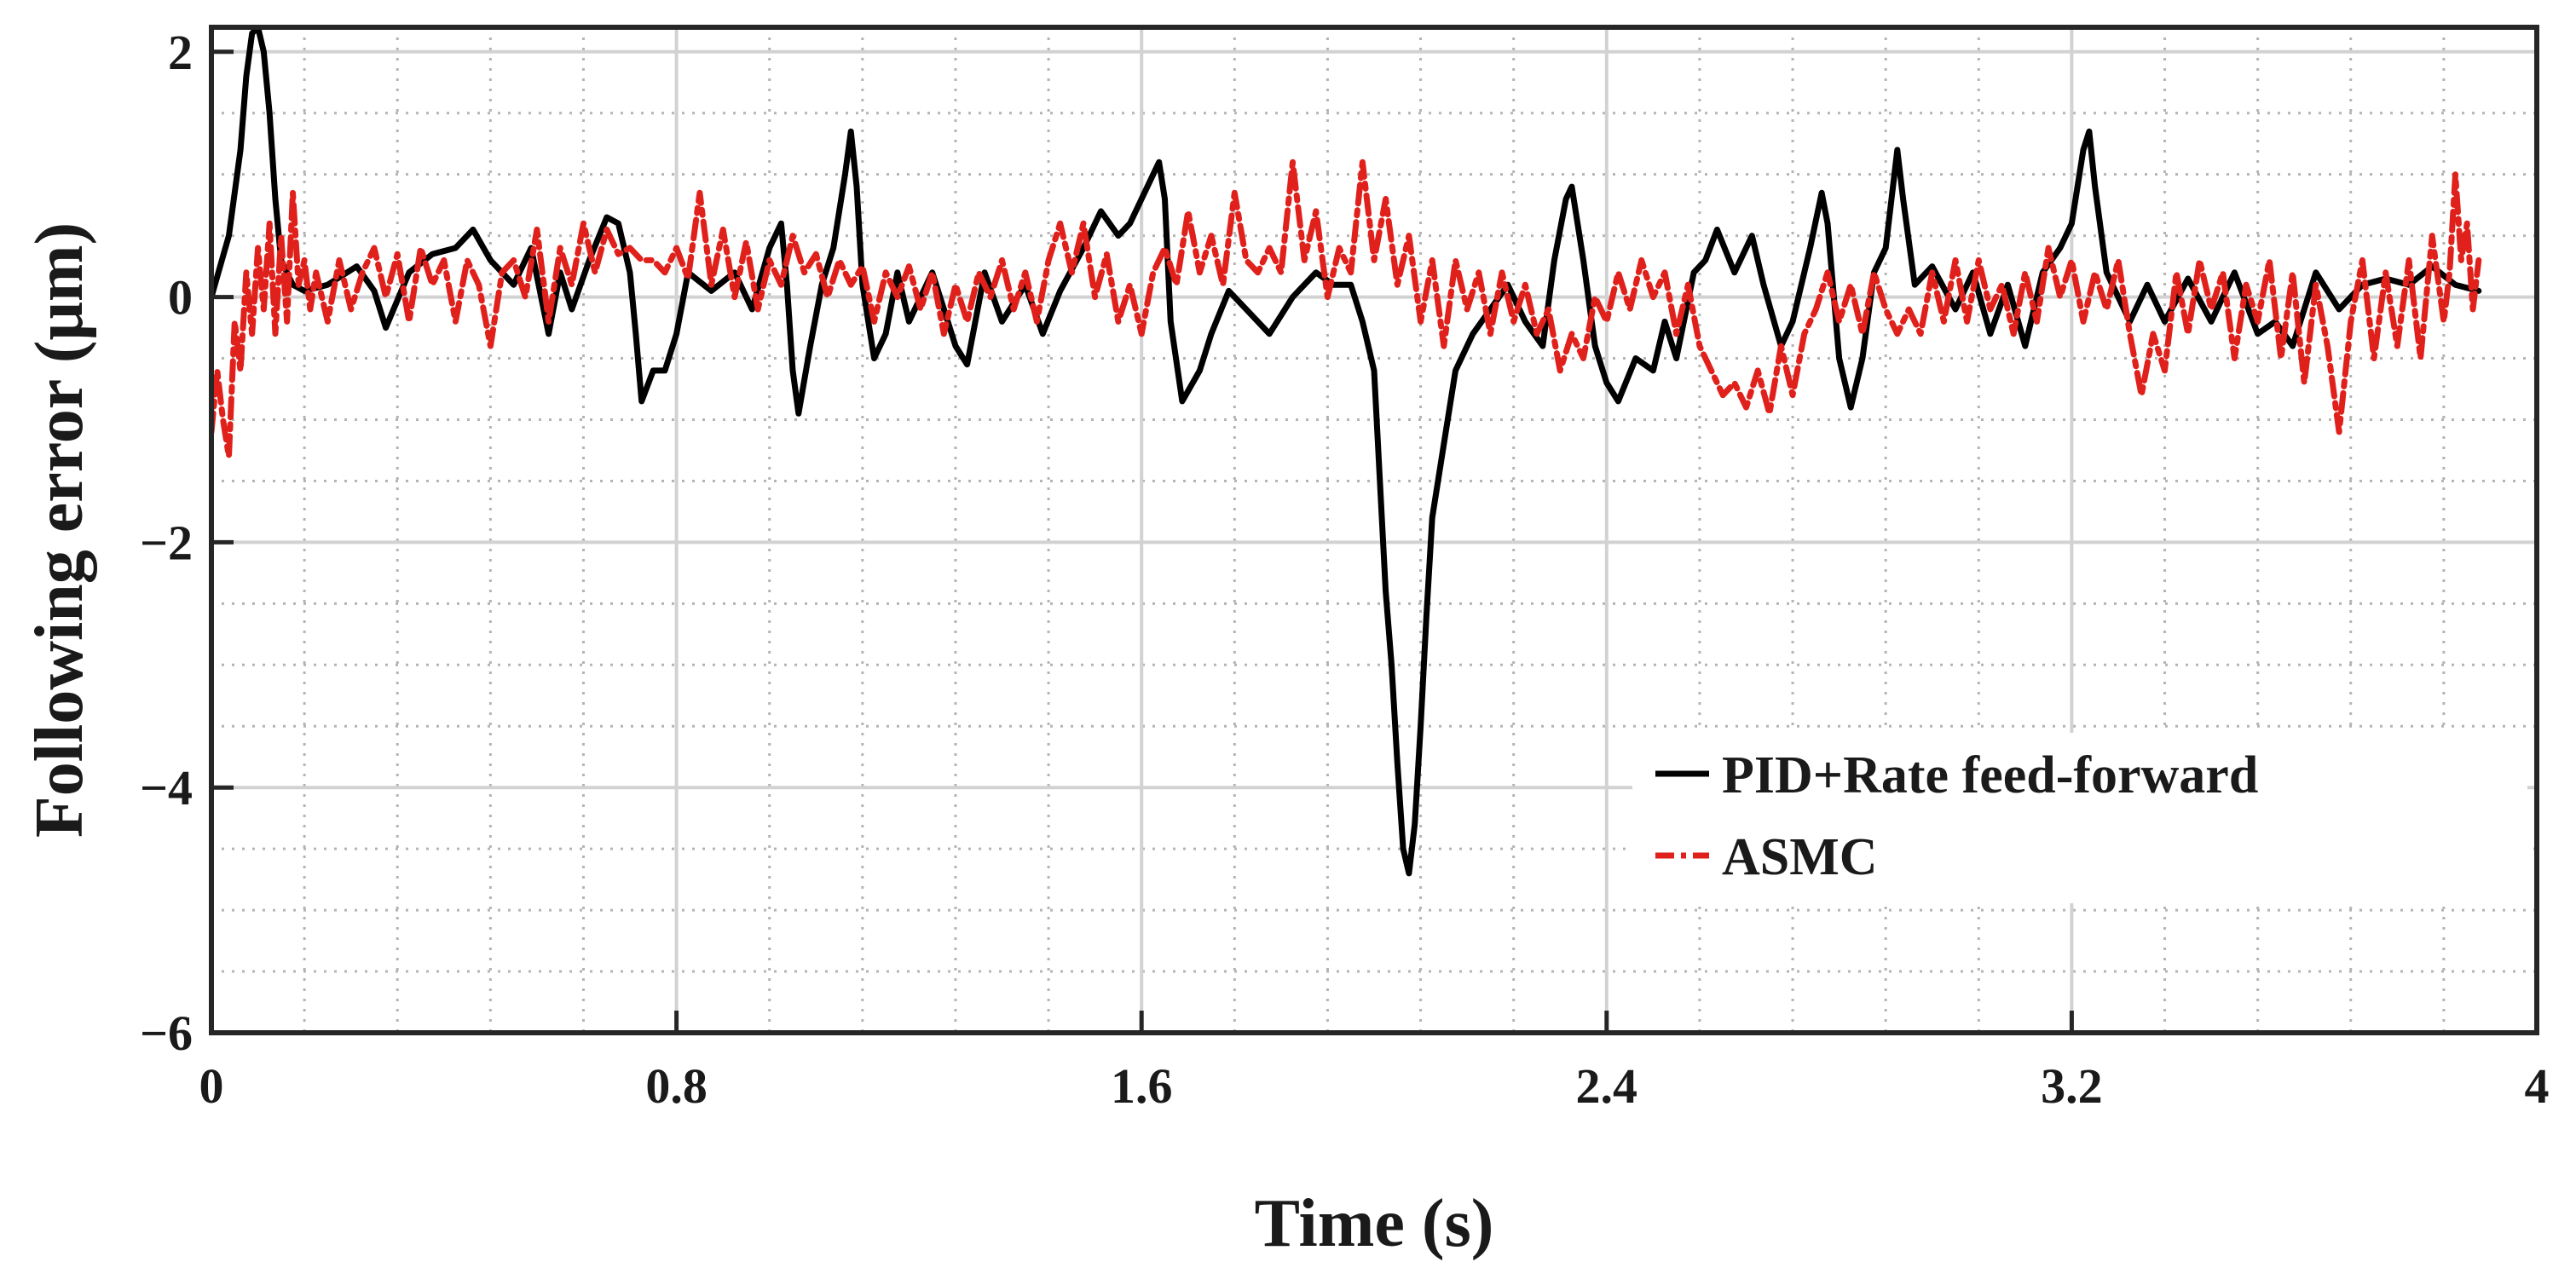  What do you see at coordinates (676, 1086) in the screenshot?
I see `x-tick-label: 0.8` at bounding box center [676, 1086].